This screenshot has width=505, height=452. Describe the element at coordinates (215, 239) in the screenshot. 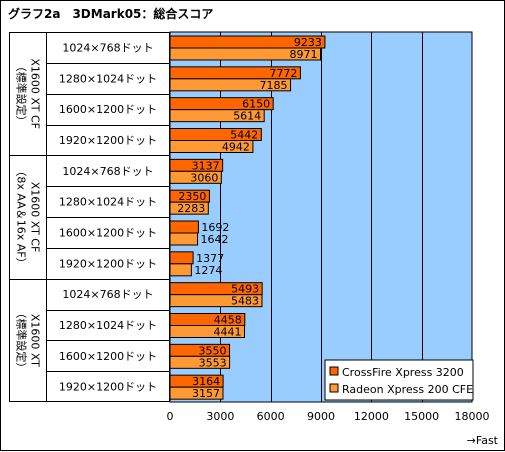

I see `data-label: 1642` at that location.